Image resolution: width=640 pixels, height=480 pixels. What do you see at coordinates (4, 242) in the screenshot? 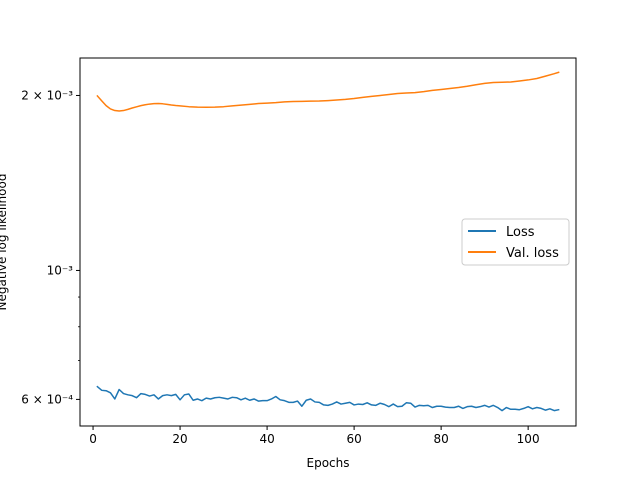
I see `y-axis-label: Negative log likelihood` at bounding box center [4, 242].